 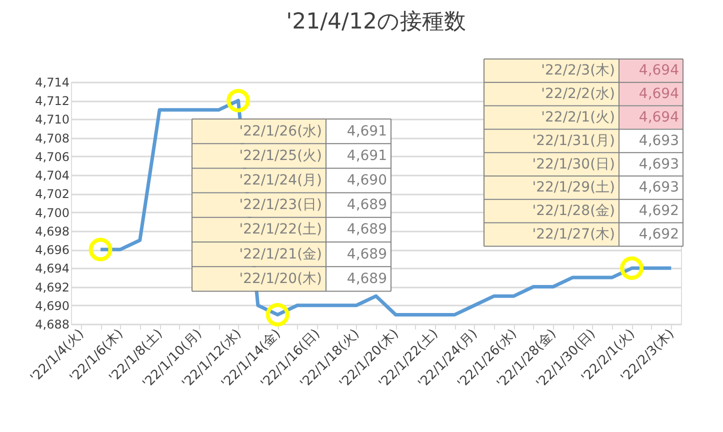 What do you see at coordinates (52, 101) in the screenshot?
I see `y-tick-label: 4,712` at bounding box center [52, 101].